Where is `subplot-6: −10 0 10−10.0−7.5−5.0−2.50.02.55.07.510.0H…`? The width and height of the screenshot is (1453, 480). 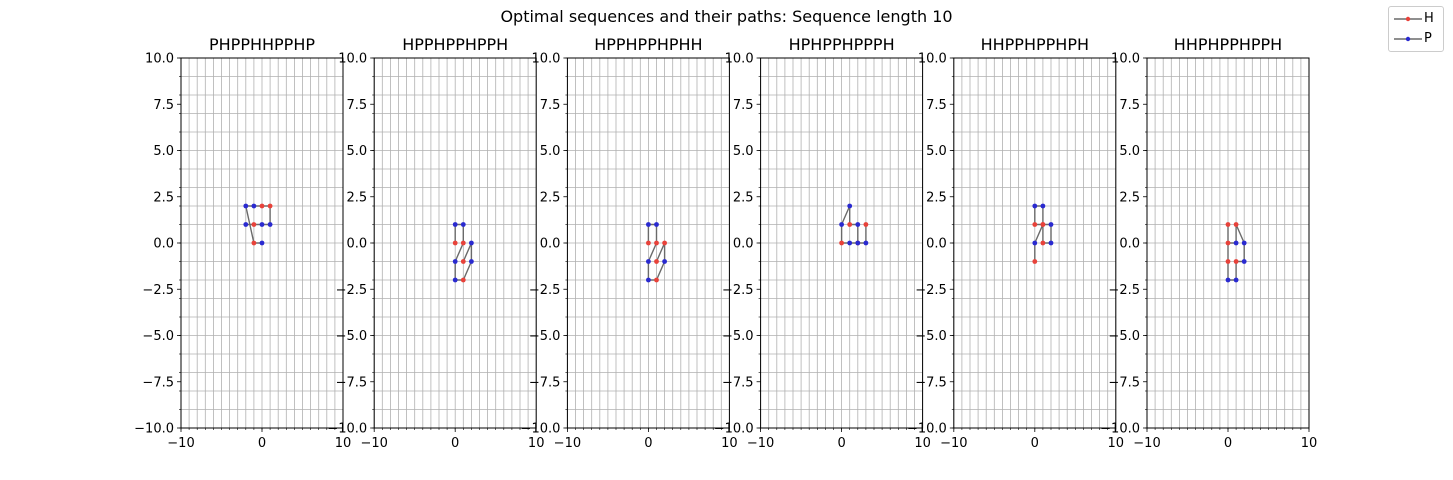 subplot-6: −10 0 10−10.0−7.5−5.0−2.50.02.55.07.510.0H… is located at coordinates (1208, 243).